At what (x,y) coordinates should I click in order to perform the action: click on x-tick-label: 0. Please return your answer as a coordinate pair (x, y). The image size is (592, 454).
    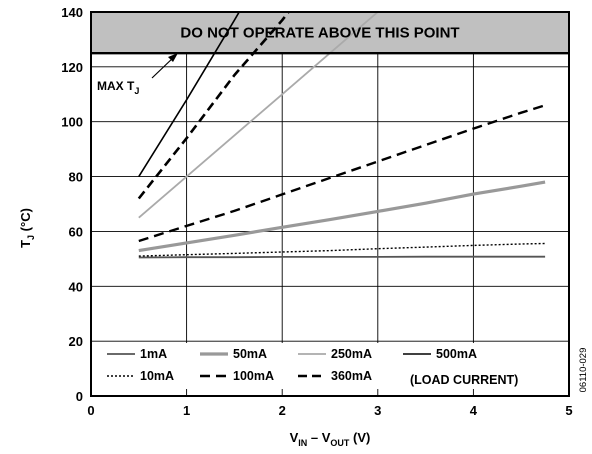
    Looking at the image, I should click on (90, 410).